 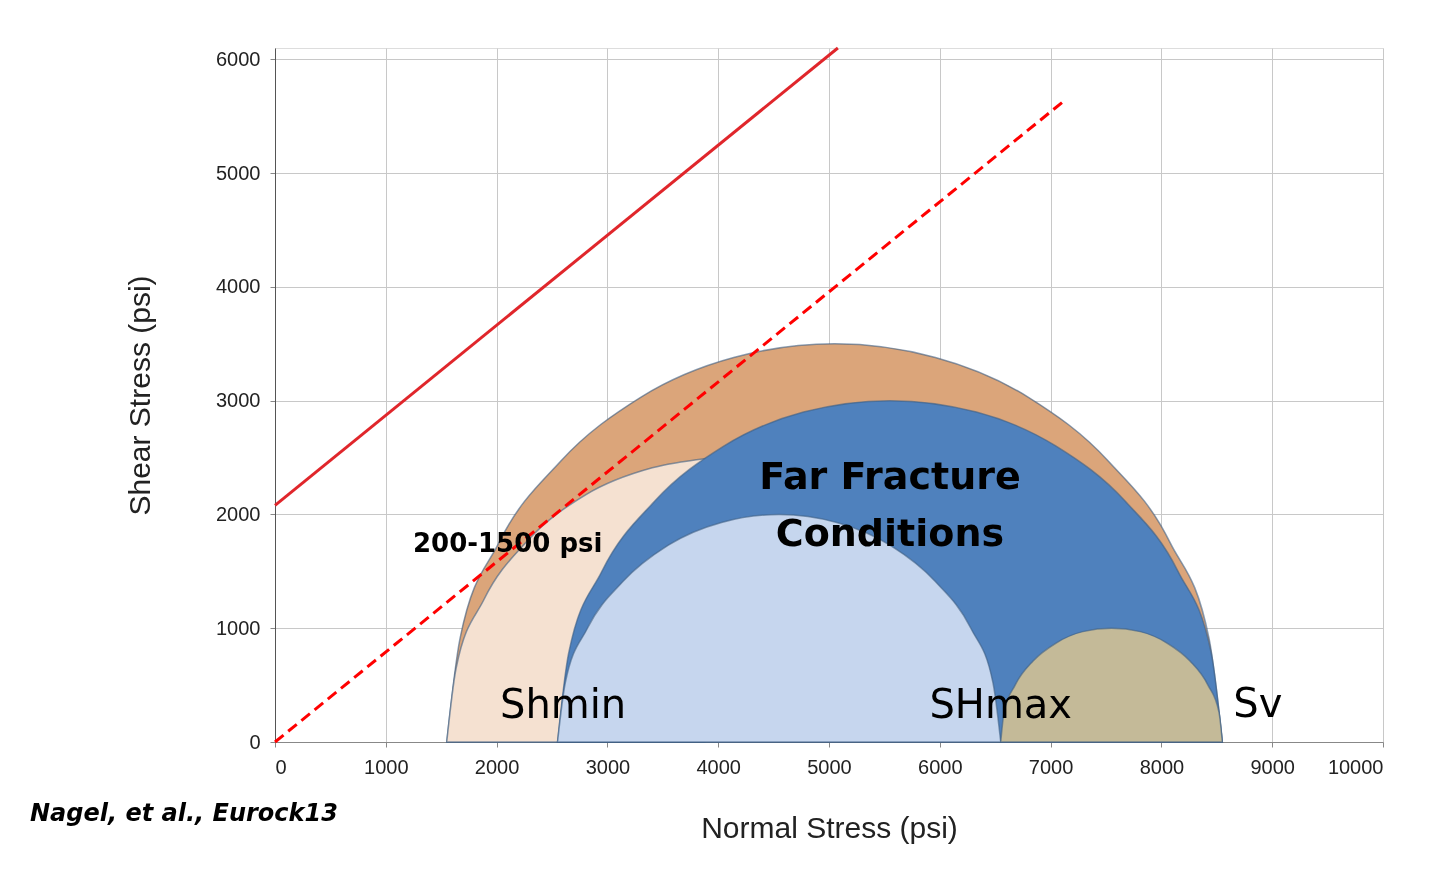 I want to click on x-tick-label: 4000, so click(x=718, y=766).